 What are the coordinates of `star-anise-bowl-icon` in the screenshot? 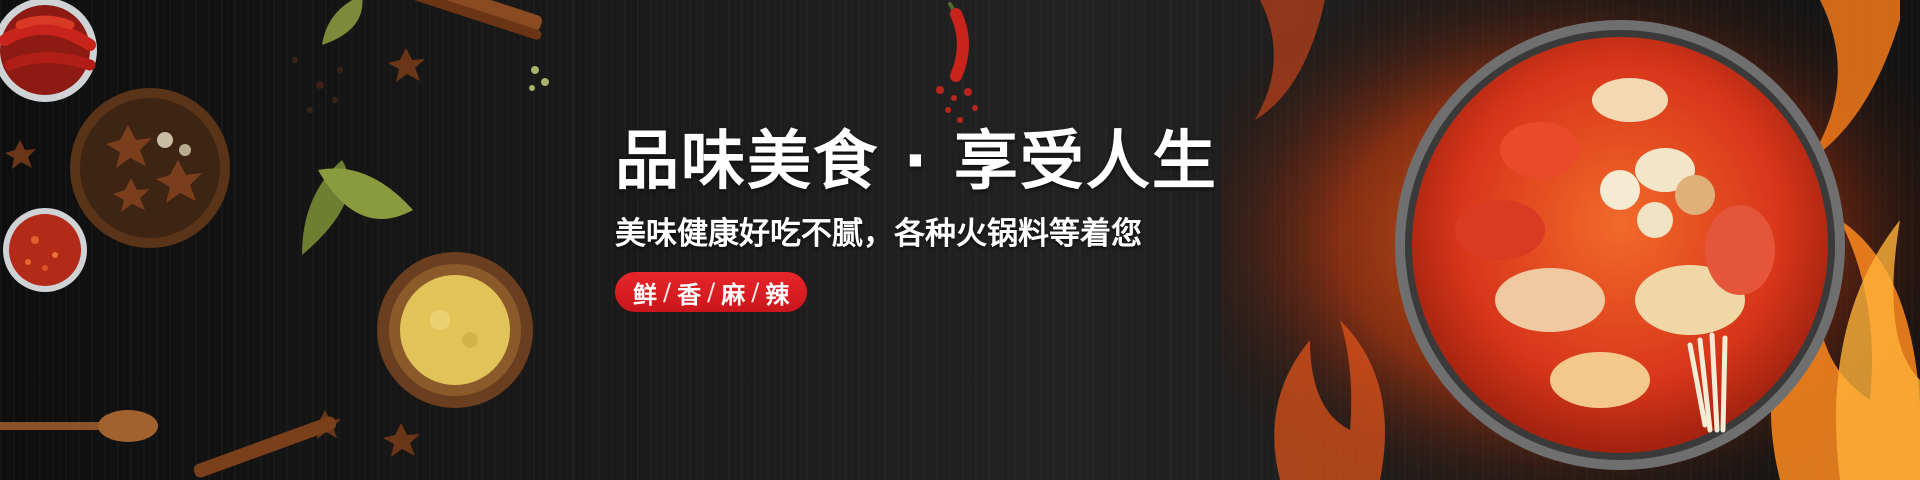 It's located at (150, 168).